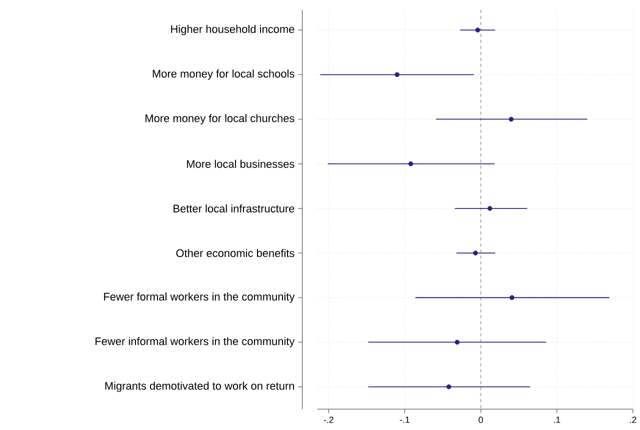 This screenshot has height=430, width=640. I want to click on x-tick-label: 0, so click(480, 419).